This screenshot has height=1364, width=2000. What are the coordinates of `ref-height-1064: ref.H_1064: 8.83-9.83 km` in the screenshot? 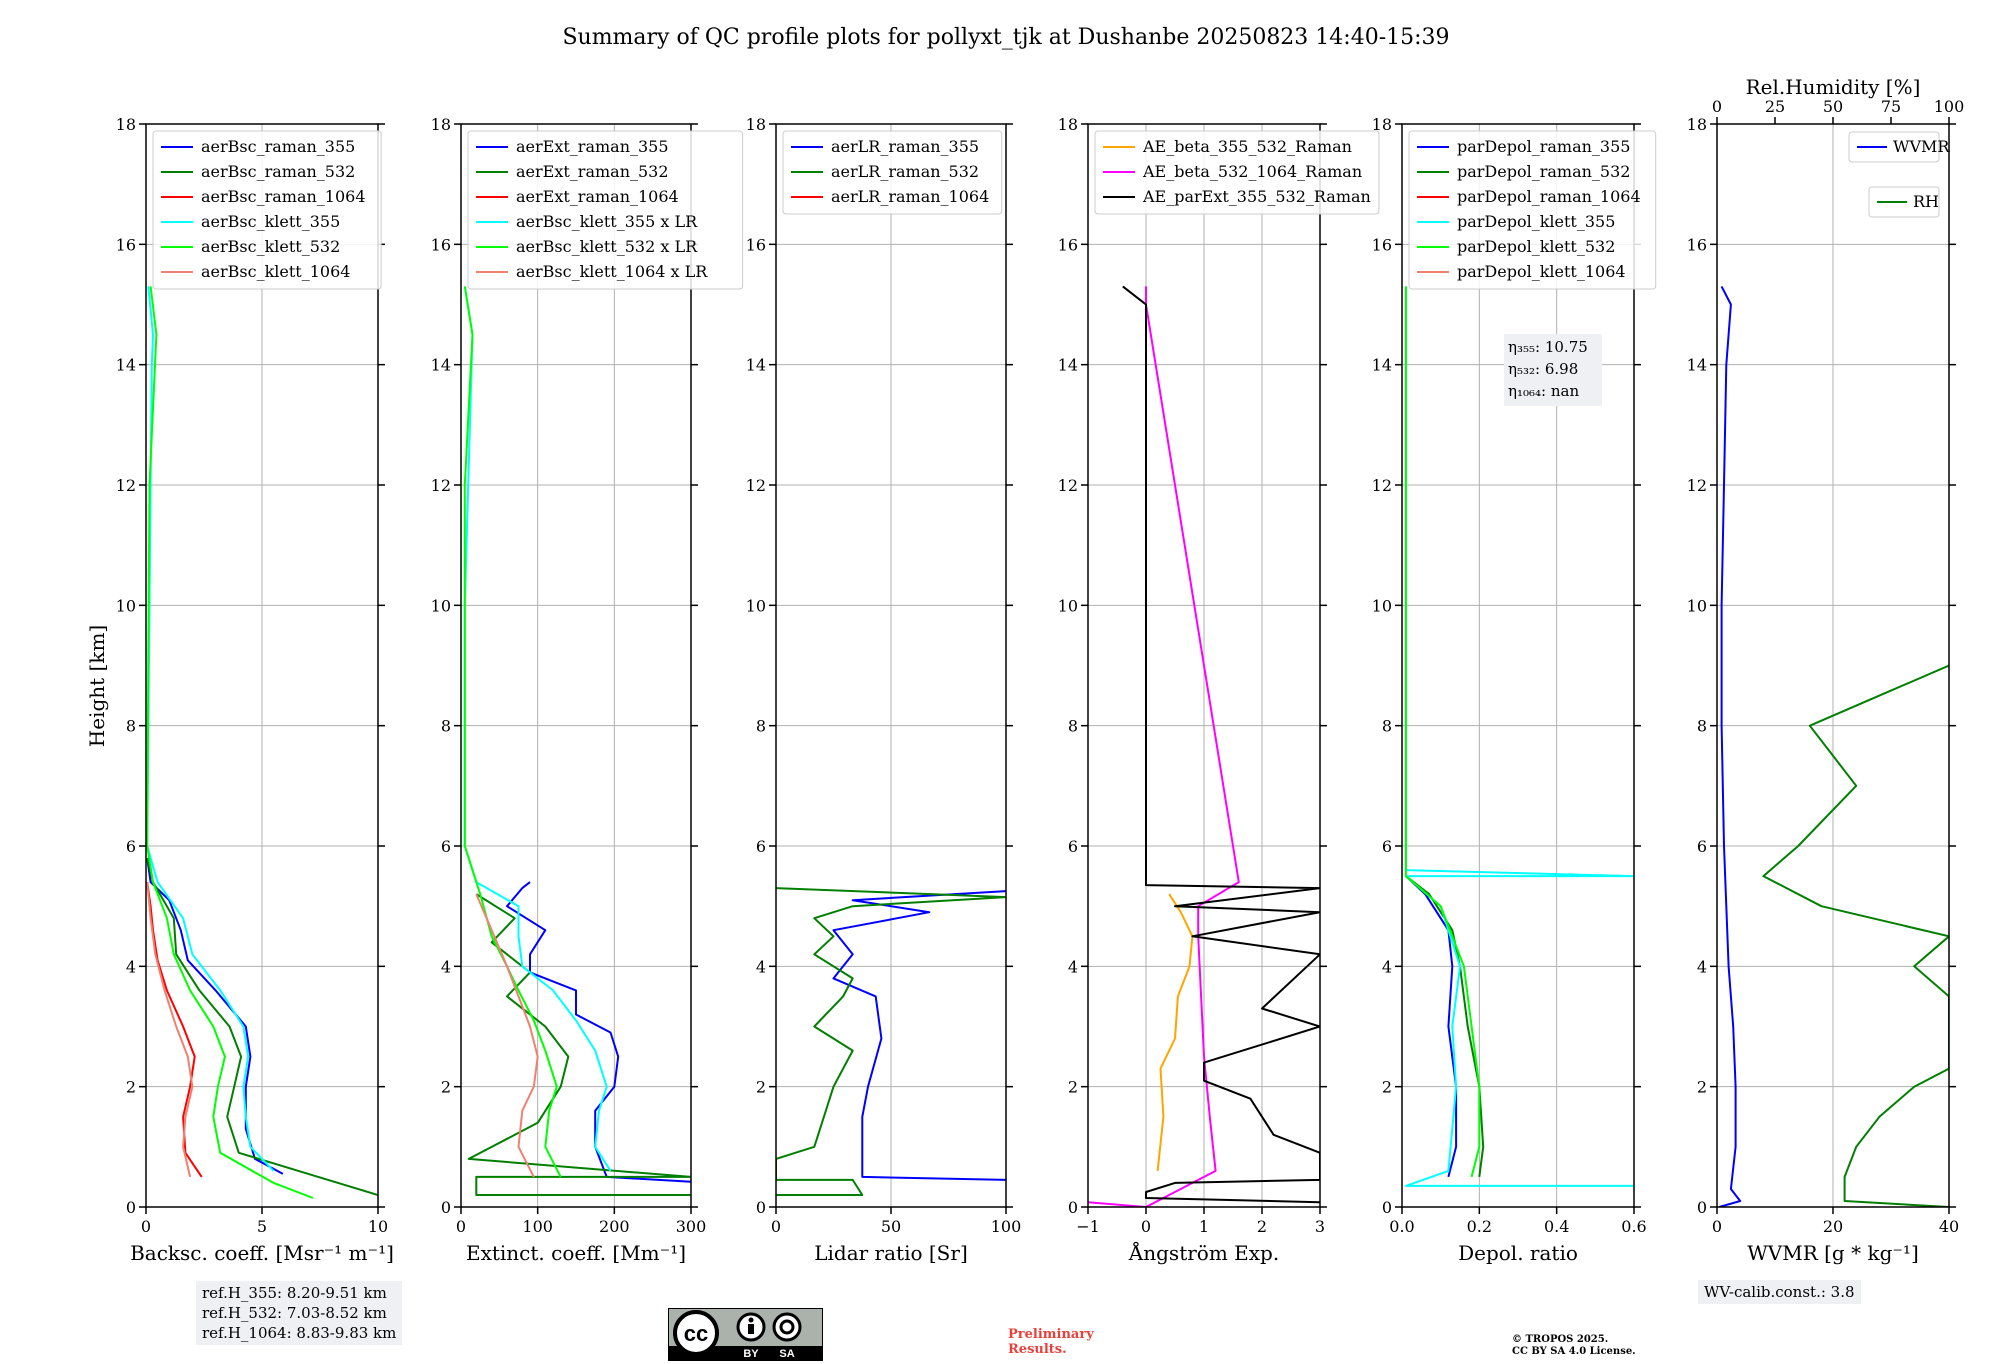 It's located at (299, 1333).